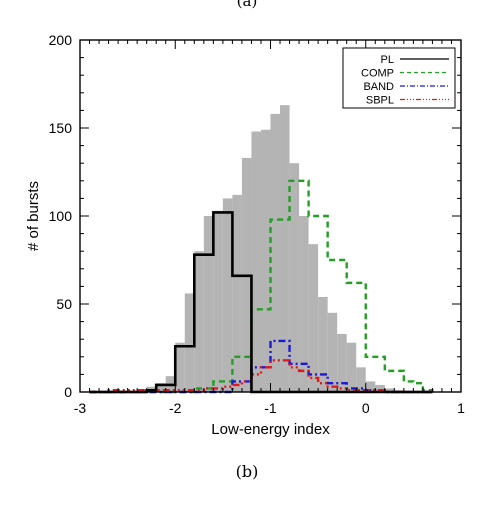  What do you see at coordinates (247, 471) in the screenshot?
I see `panel-b-label: (b)` at bounding box center [247, 471].